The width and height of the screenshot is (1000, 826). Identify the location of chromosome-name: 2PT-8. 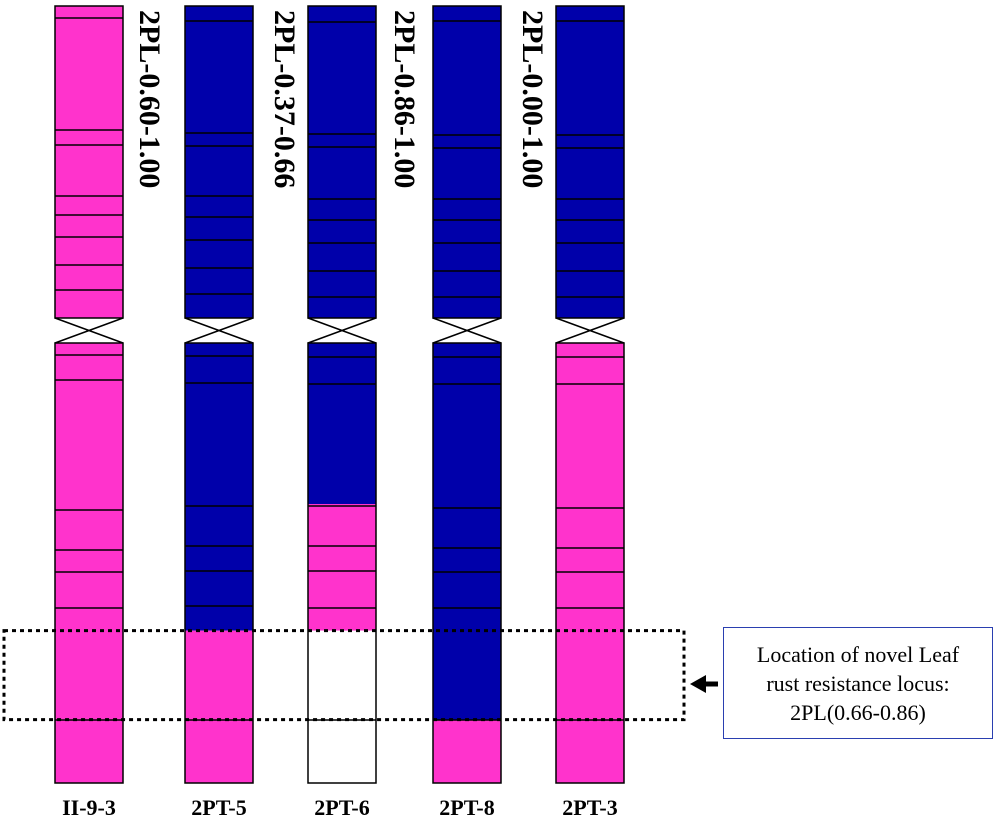
(466, 807).